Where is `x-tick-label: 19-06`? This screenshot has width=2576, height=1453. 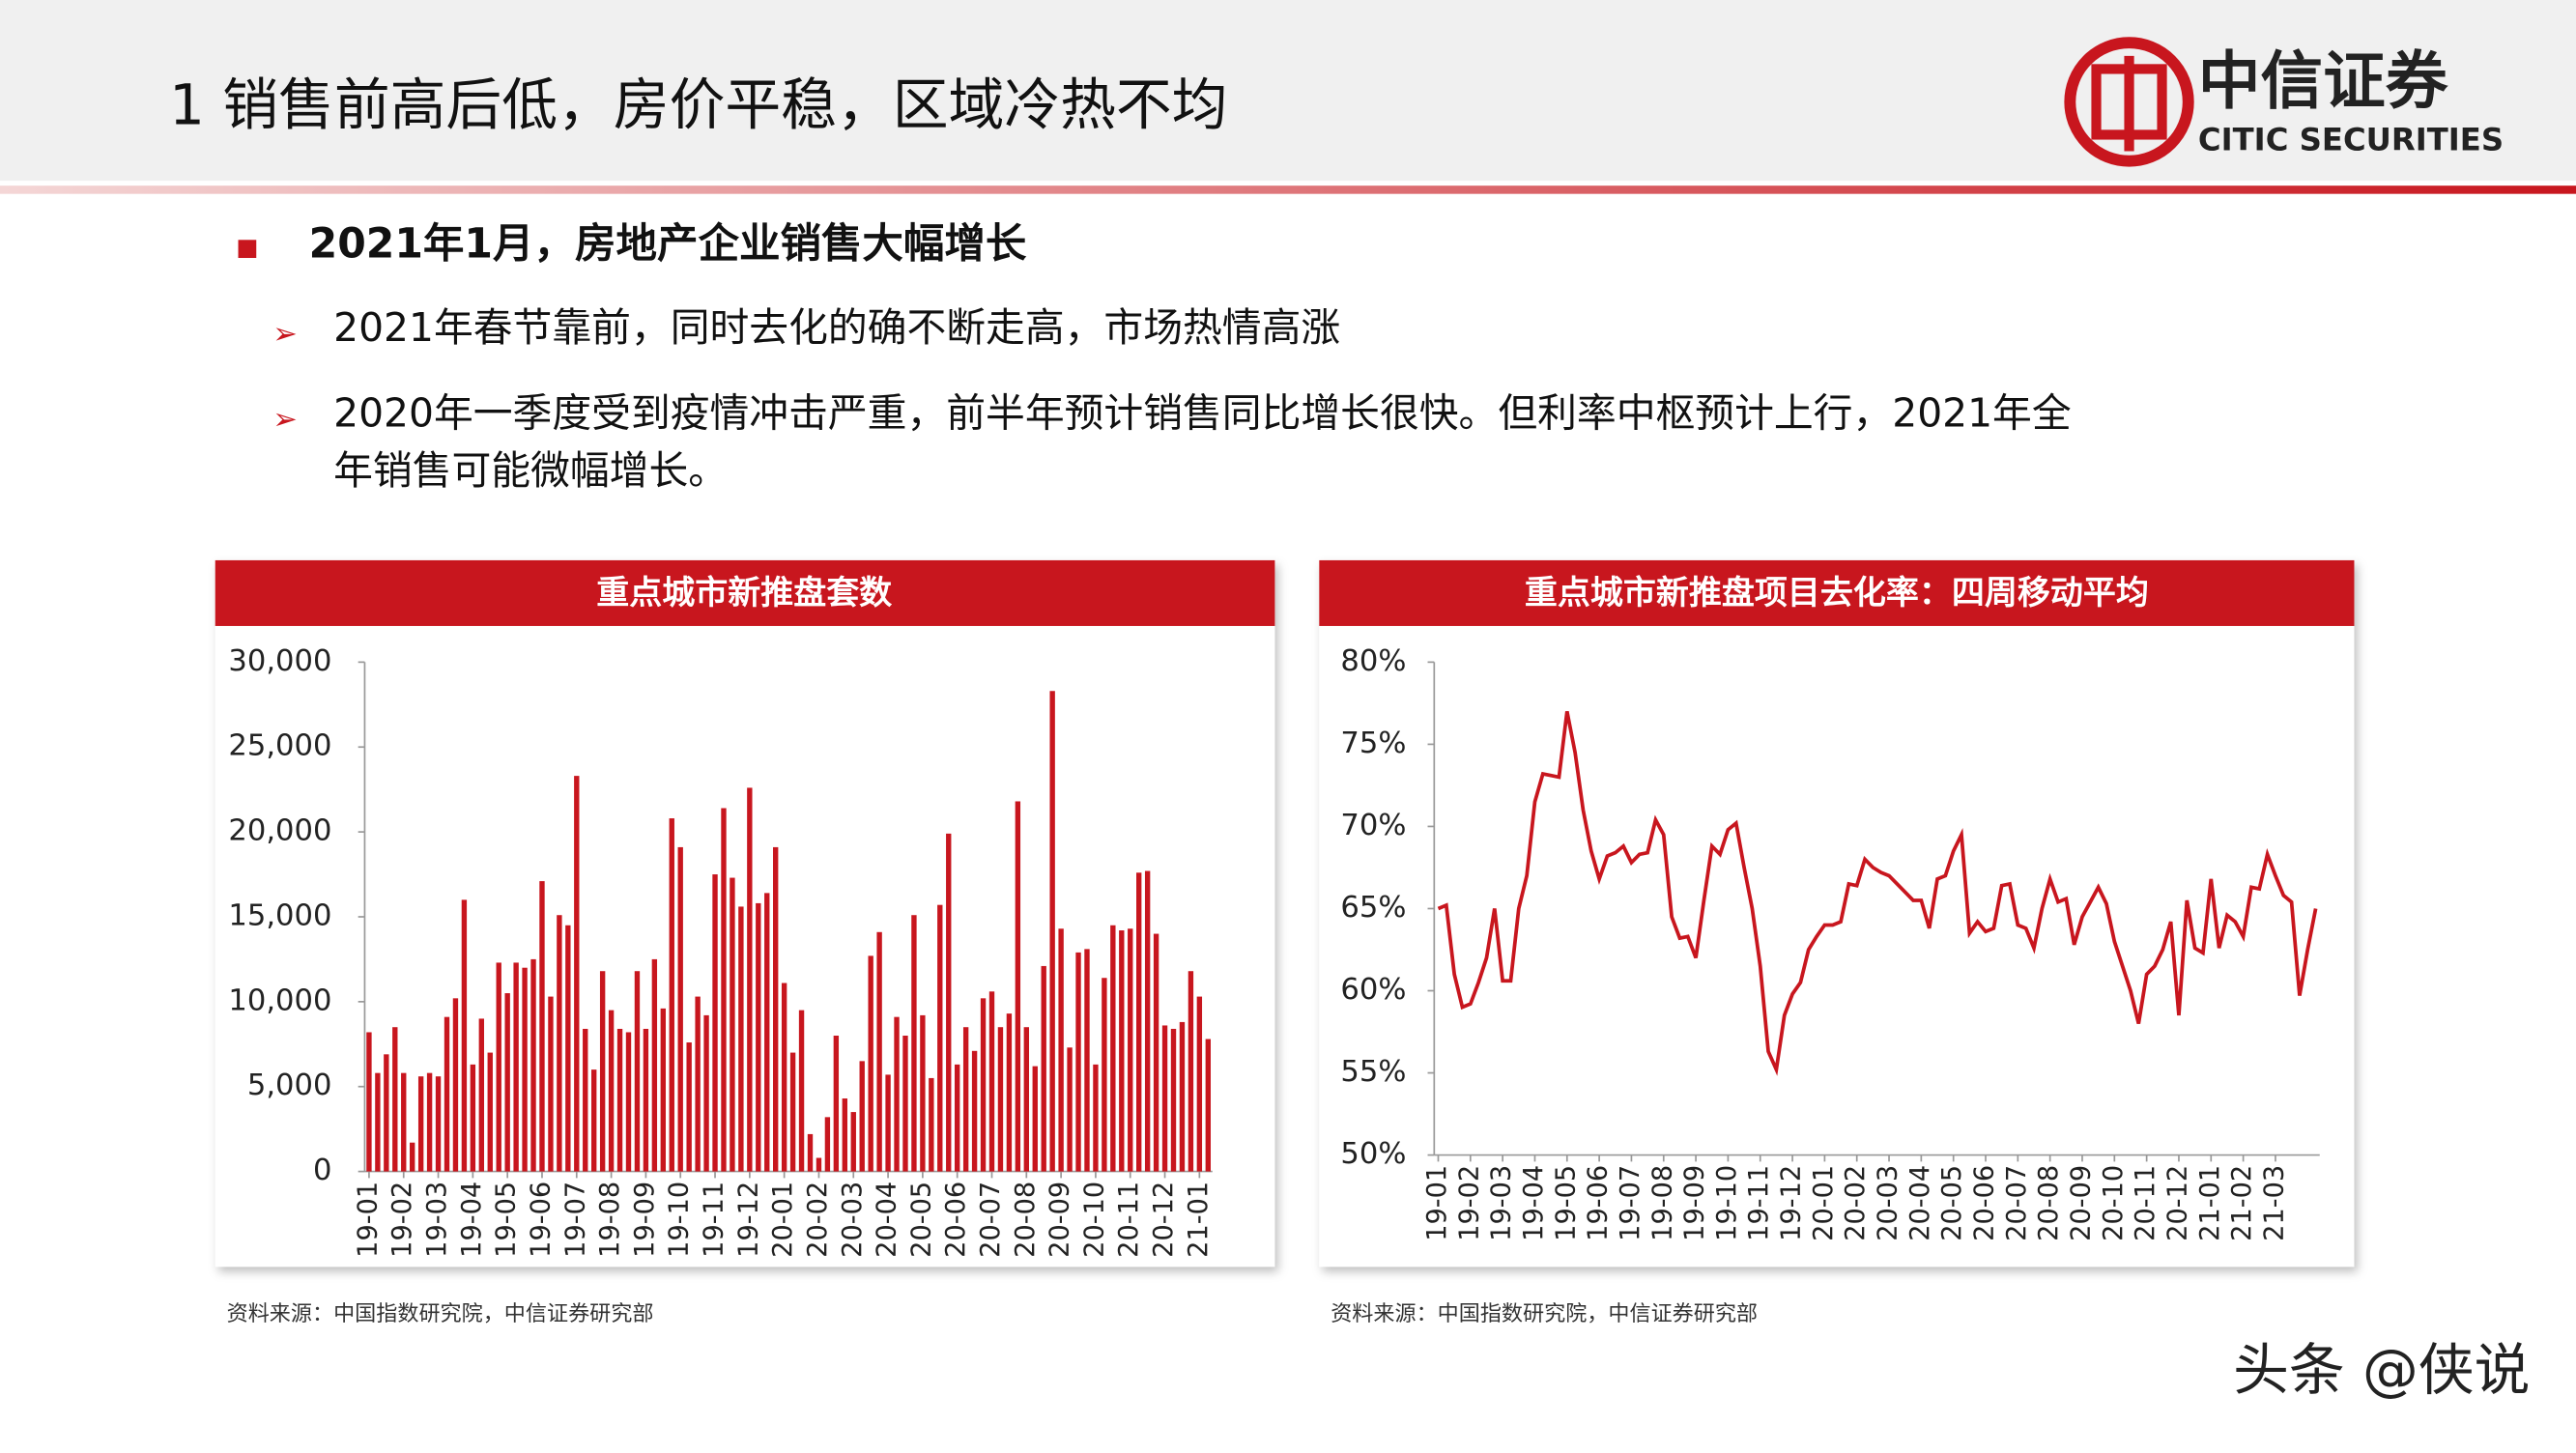 x-tick-label: 19-06 is located at coordinates (1599, 1203).